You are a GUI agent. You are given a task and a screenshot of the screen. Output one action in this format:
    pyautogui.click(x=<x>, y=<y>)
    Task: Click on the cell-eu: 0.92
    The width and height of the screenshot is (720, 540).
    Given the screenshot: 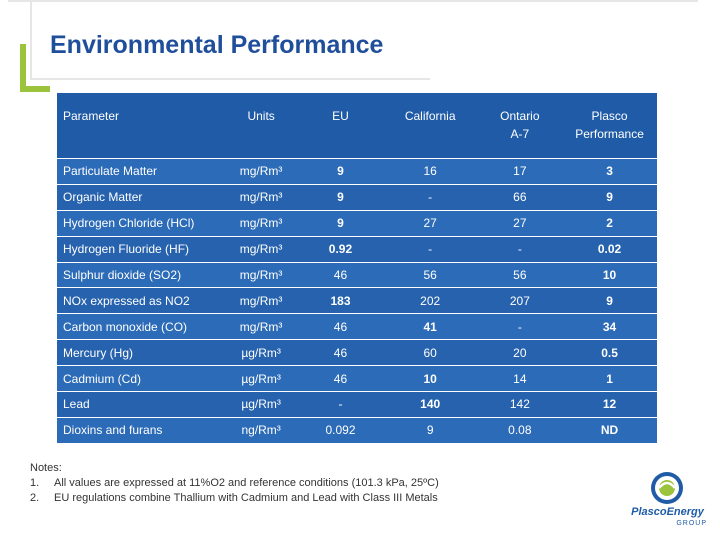 What is the action you would take?
    pyautogui.click(x=340, y=249)
    